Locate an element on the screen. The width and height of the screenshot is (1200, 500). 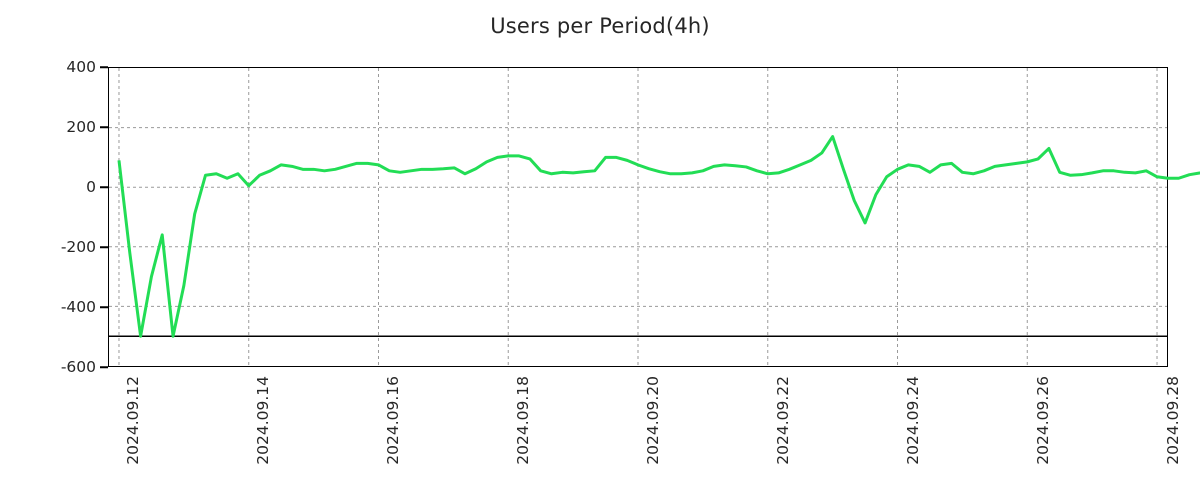
x-tick-label: 2024.09.12 is located at coordinates (133, 420).